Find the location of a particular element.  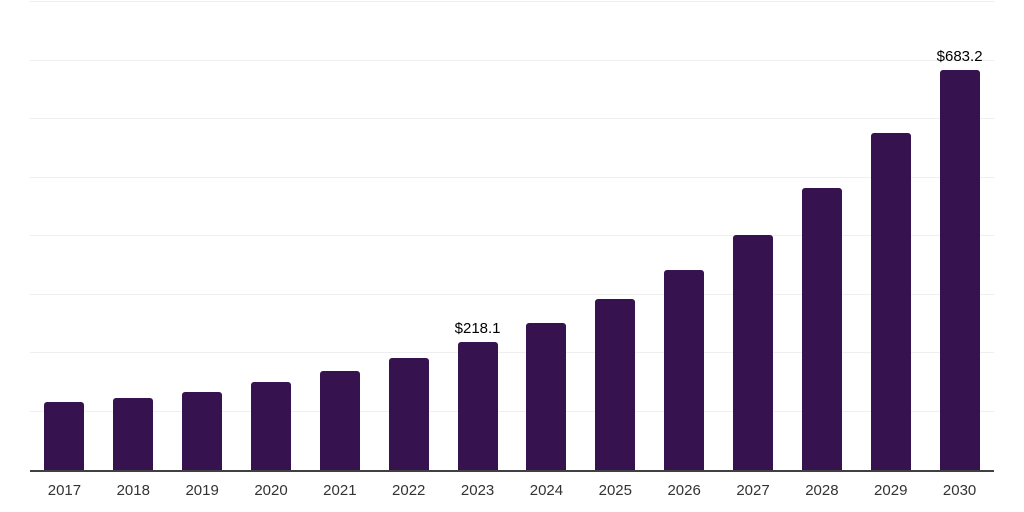

x-tick-label-2028: 2028 is located at coordinates (822, 490).